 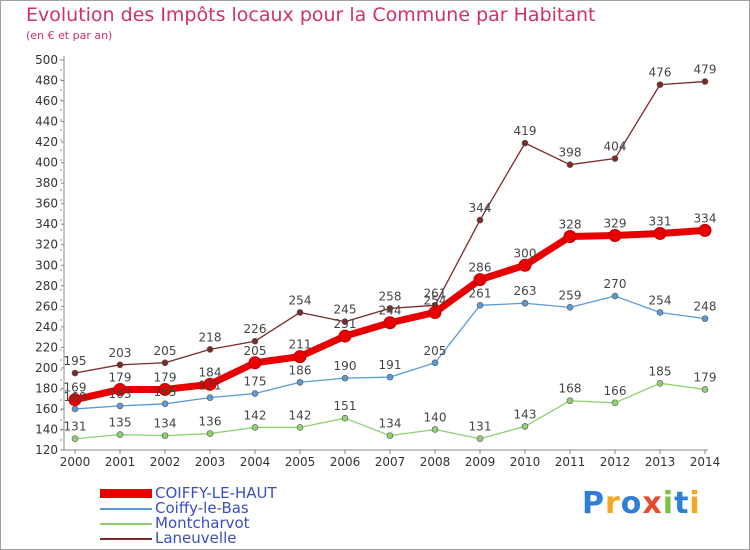 What do you see at coordinates (525, 414) in the screenshot?
I see `data-label: 143` at bounding box center [525, 414].